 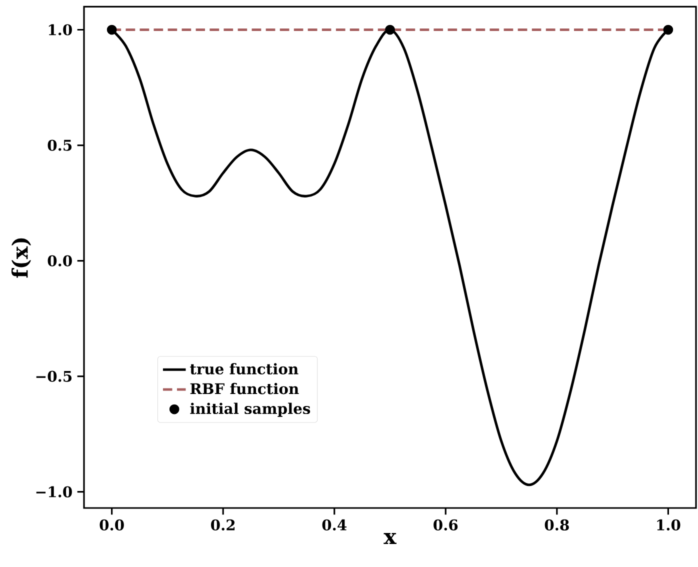 I want to click on x-tick-label: 0.8, so click(x=556, y=524).